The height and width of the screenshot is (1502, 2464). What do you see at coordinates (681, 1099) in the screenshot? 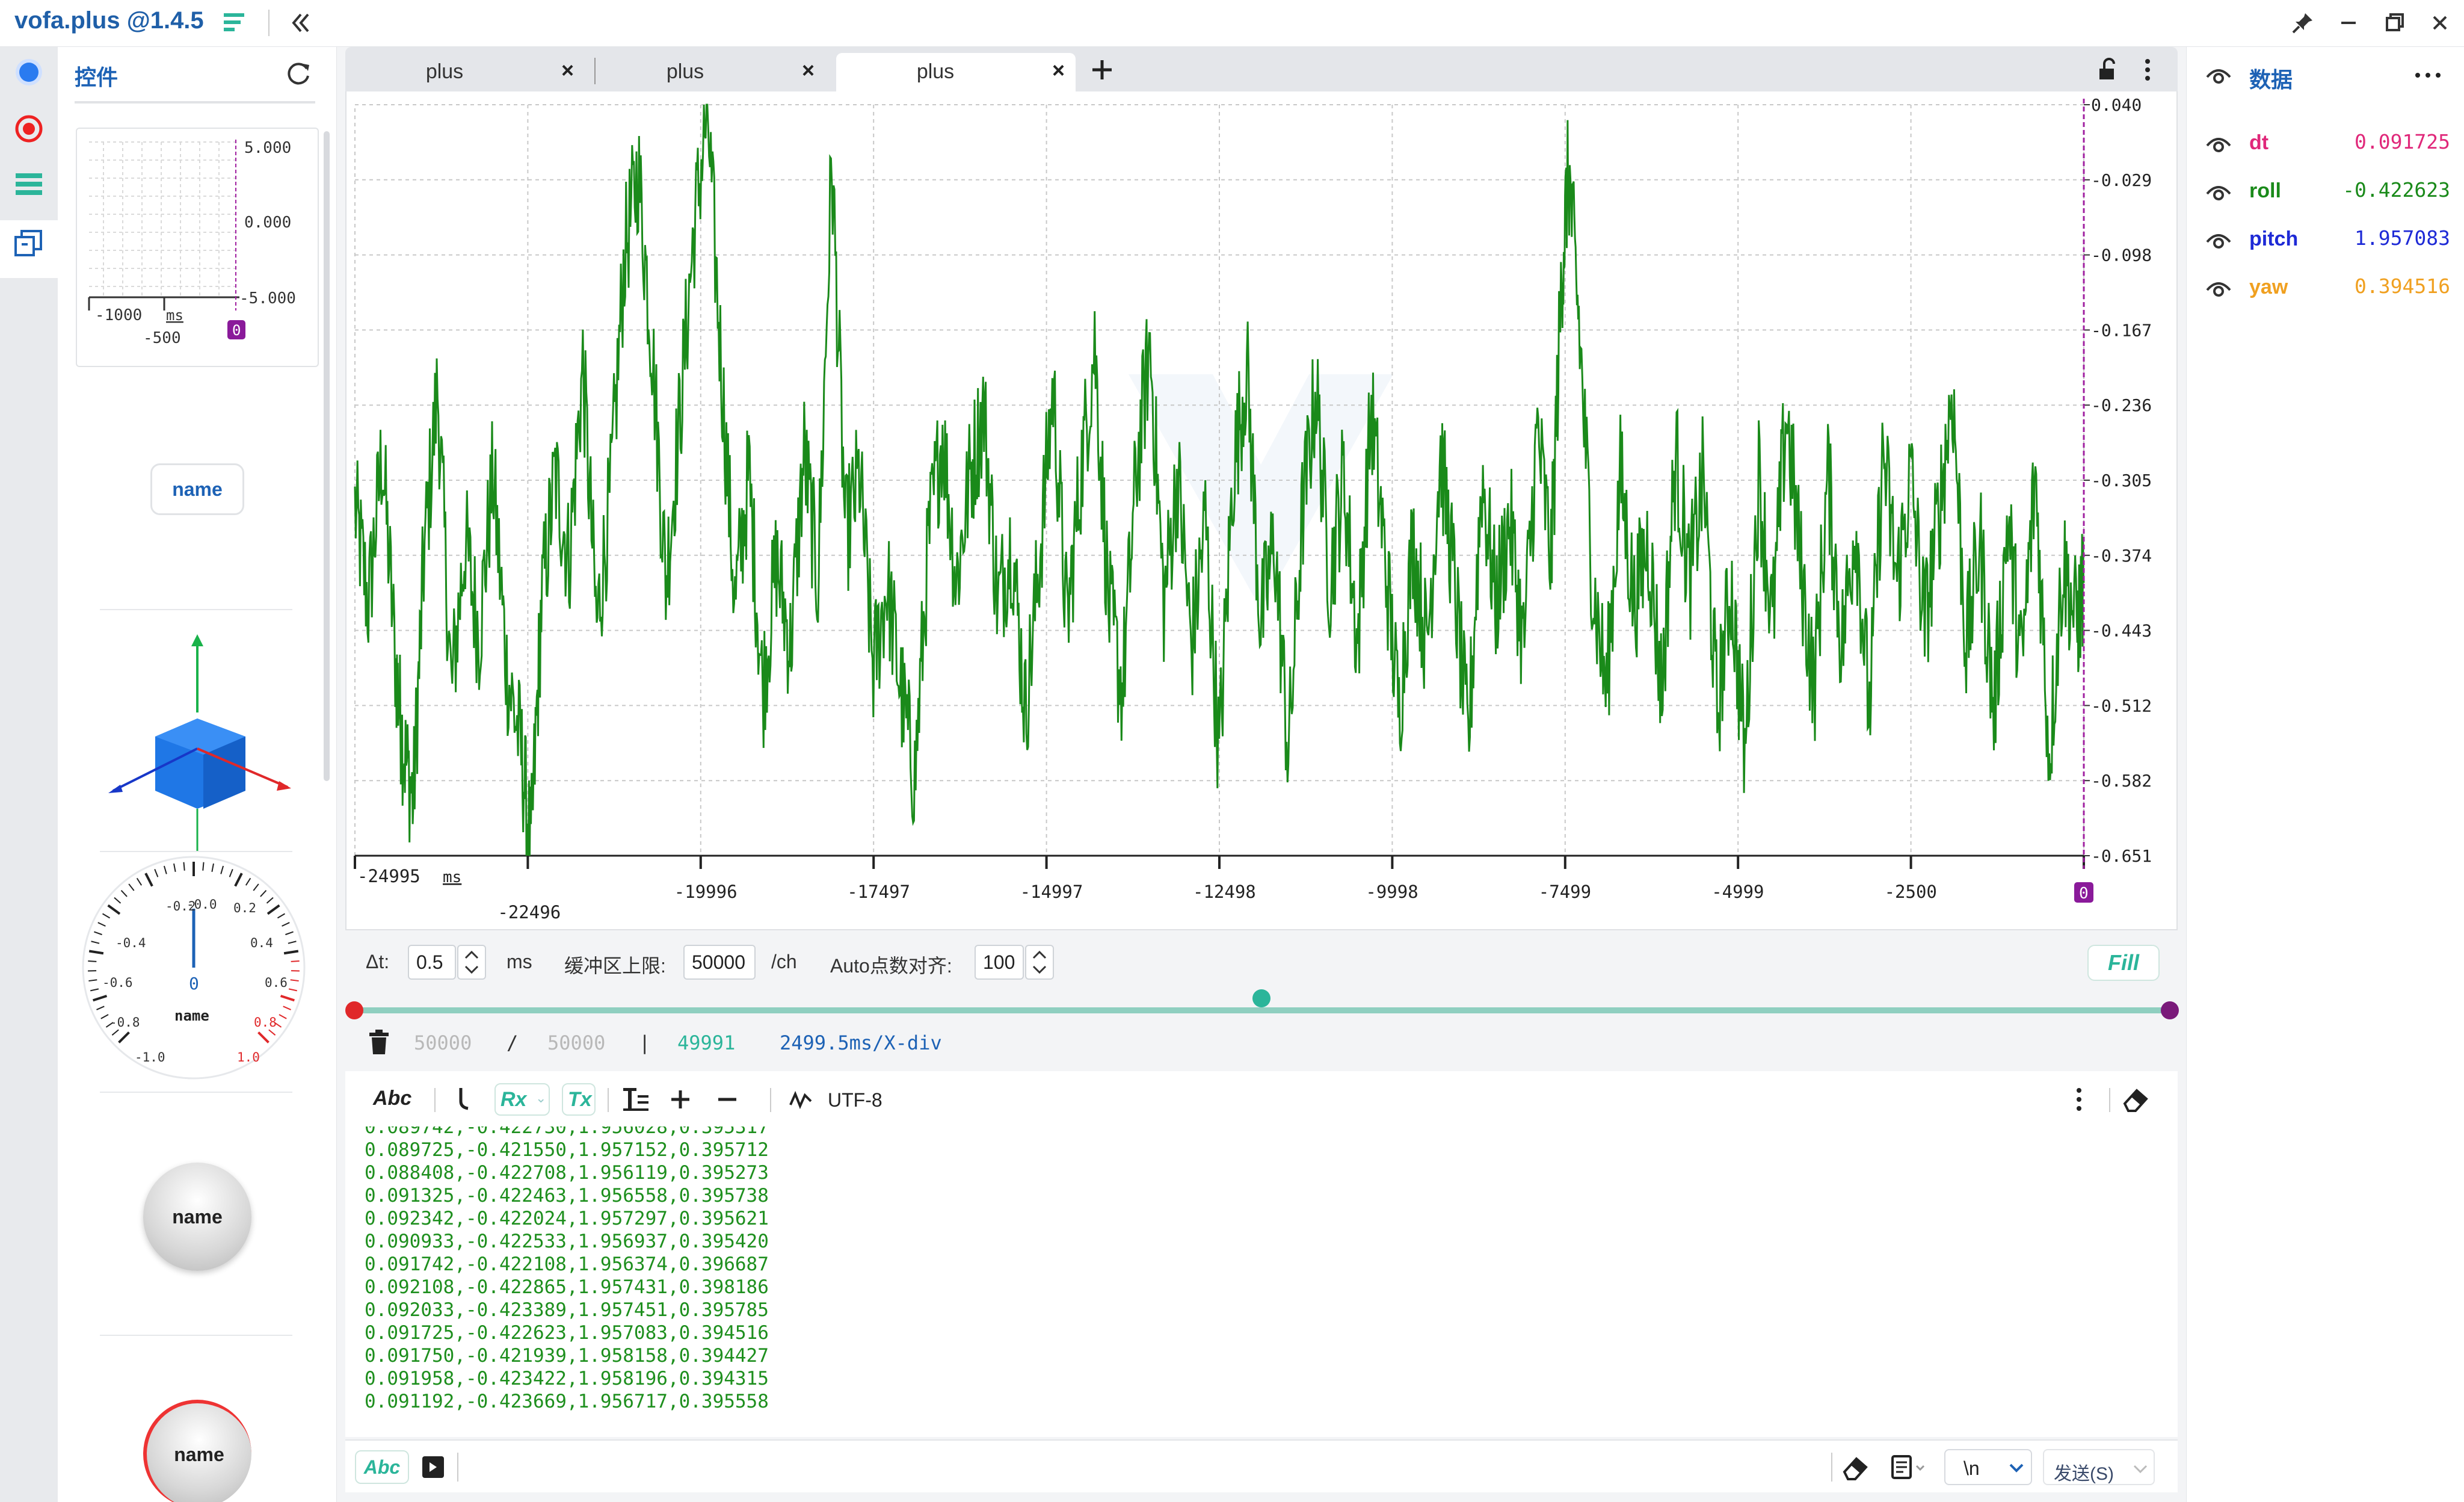
I see `zoom-in-plus-icon` at bounding box center [681, 1099].